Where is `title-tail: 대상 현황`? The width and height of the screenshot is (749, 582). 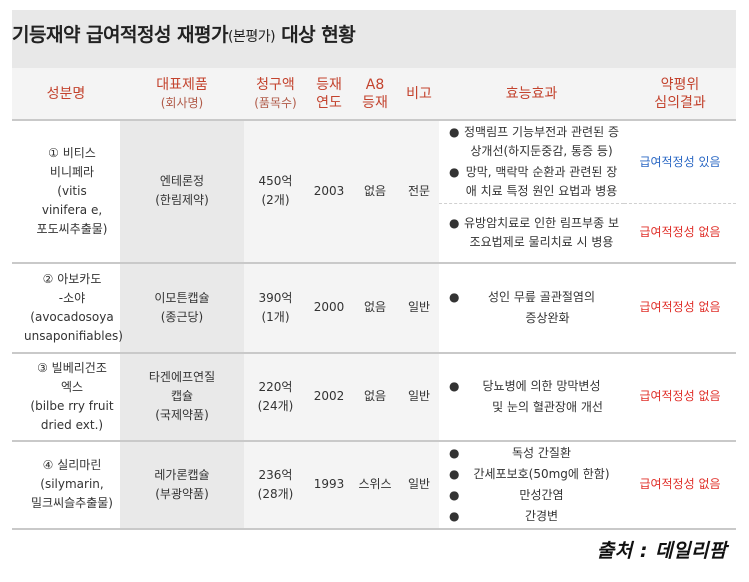
title-tail: 대상 현황 is located at coordinates (318, 35).